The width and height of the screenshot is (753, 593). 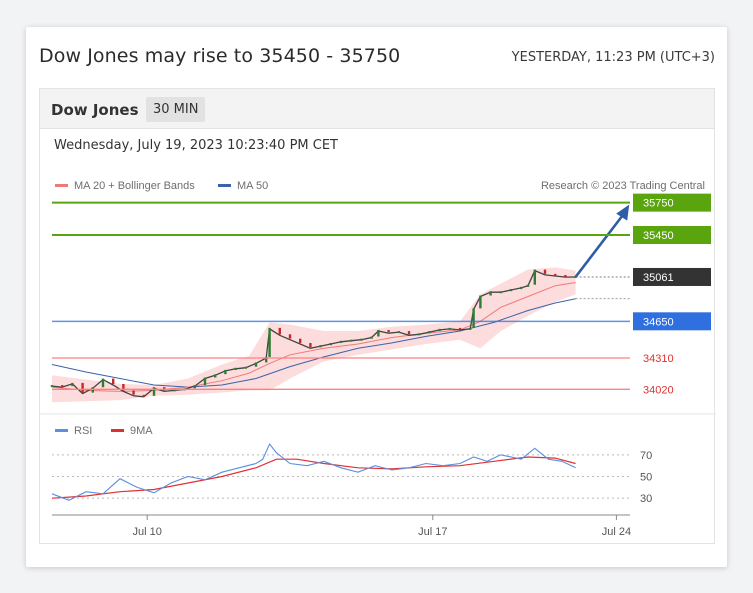 I want to click on support-level-label: 34020, so click(x=658, y=390).